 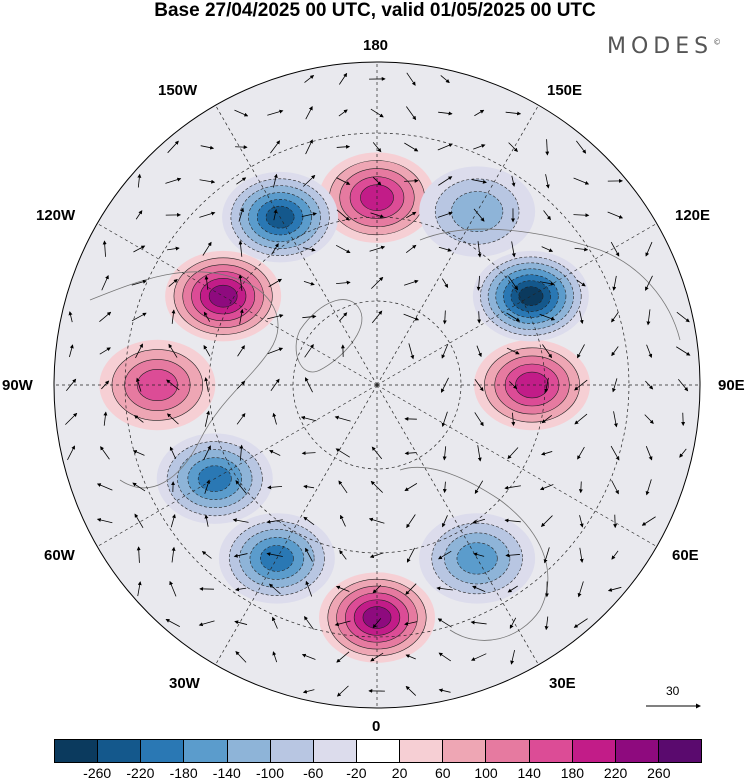 I want to click on copyright-mark: ©, so click(x=717, y=42).